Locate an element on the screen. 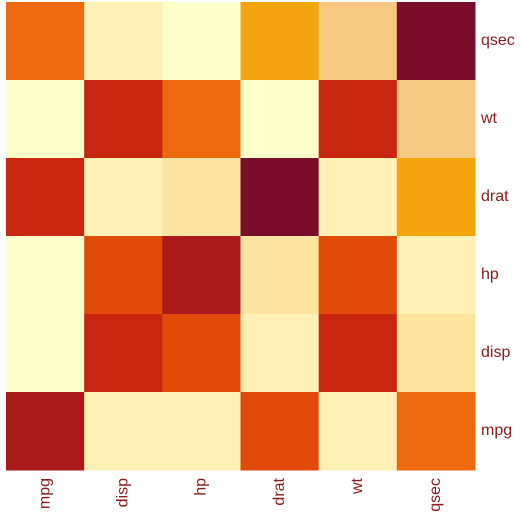 The image size is (523, 531). heatmap-cell-disp-hp is located at coordinates (201, 353).